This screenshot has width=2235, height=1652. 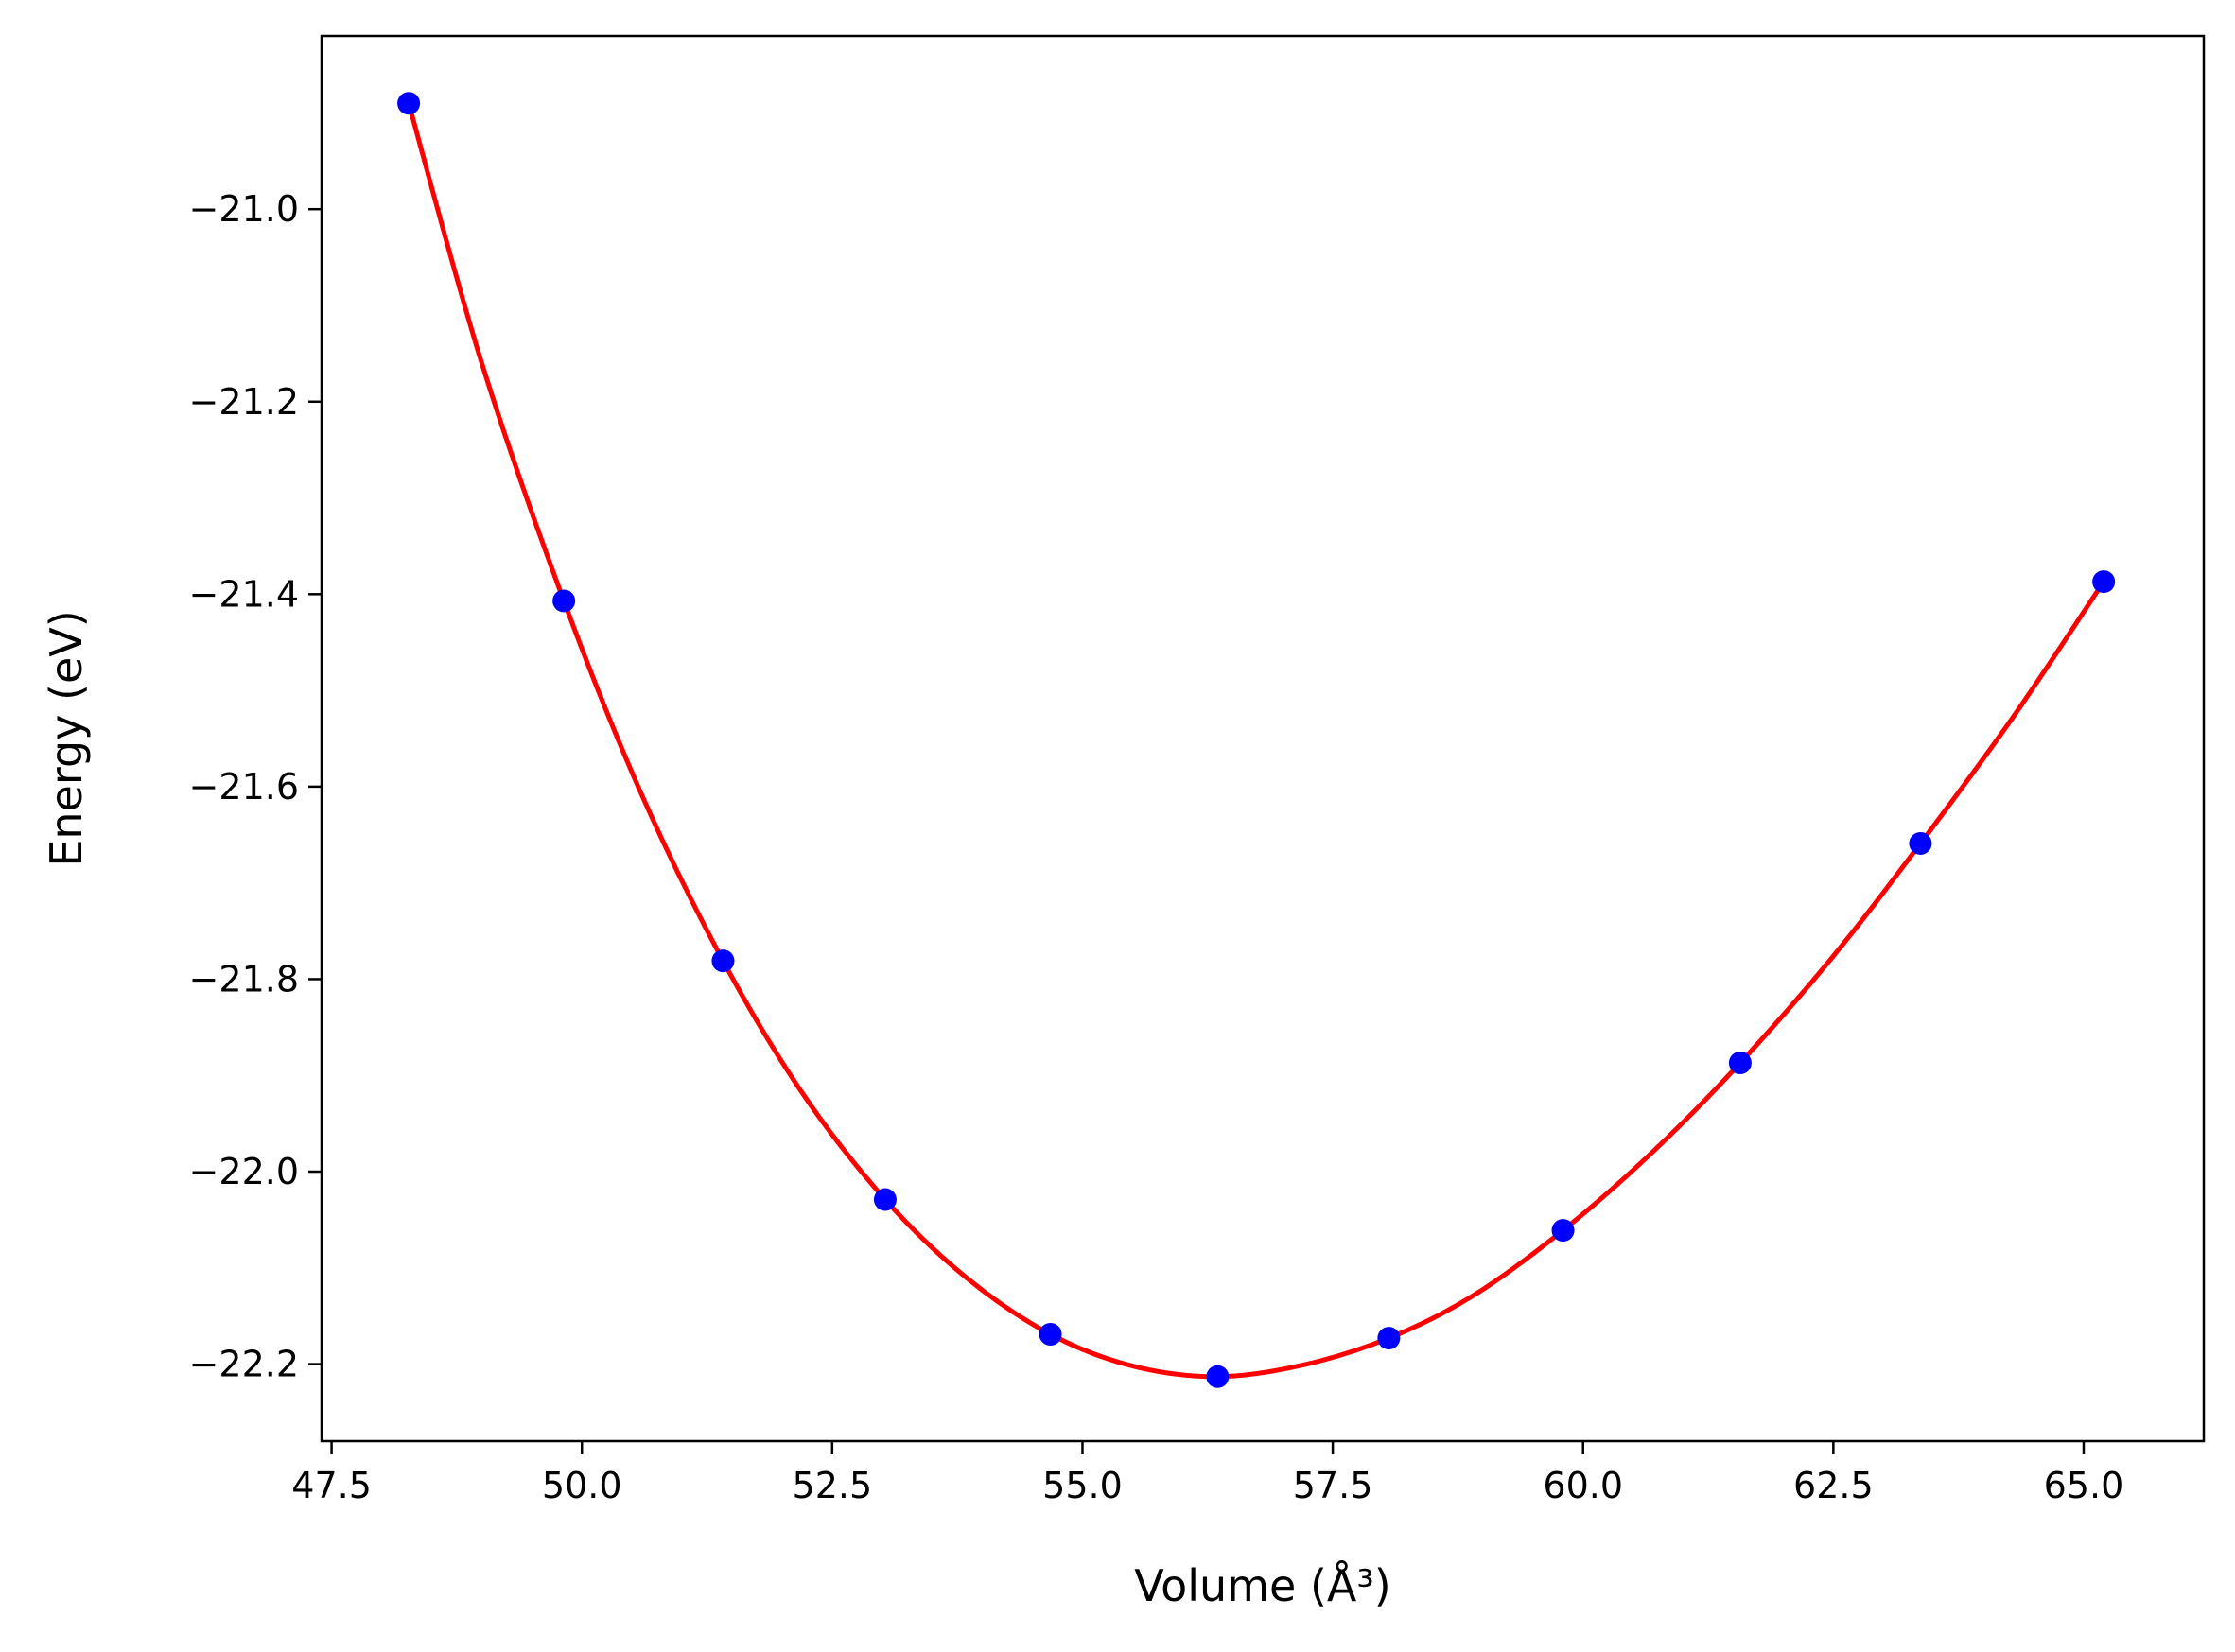 I want to click on y-tick-label: −22.2, so click(x=244, y=1364).